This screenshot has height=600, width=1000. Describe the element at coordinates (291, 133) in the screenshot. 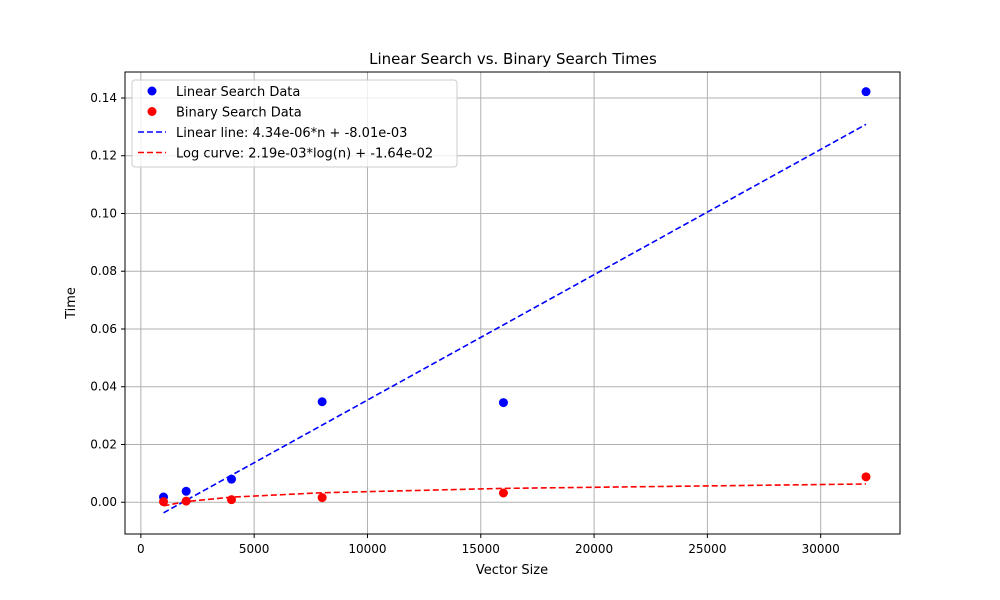

I see `legend-label: Linear line: 4.34e-06*n + -8.01e-03` at that location.